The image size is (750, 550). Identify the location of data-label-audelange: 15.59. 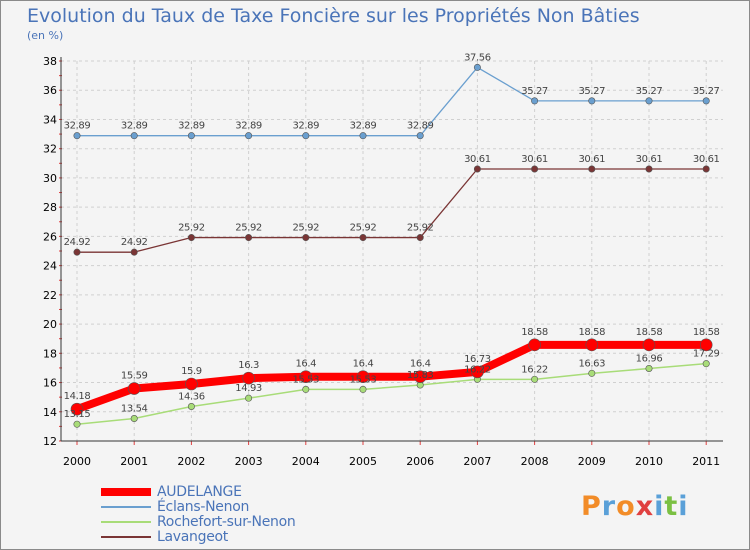
(134, 376).